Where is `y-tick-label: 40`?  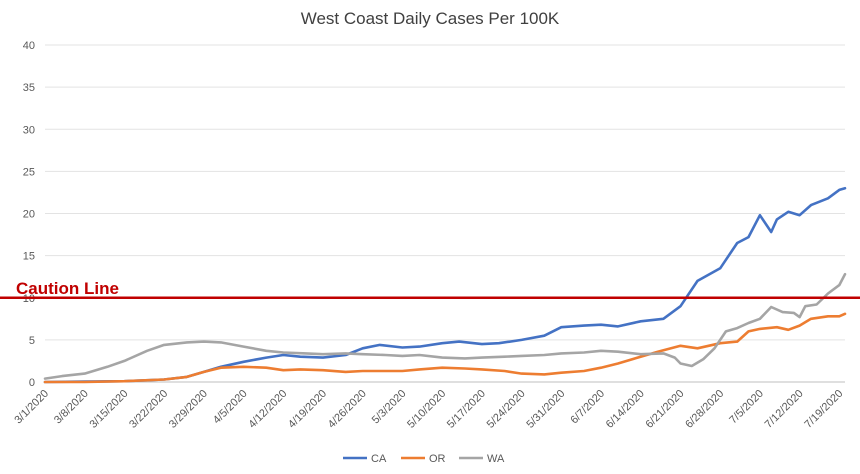 y-tick-label: 40 is located at coordinates (29, 46).